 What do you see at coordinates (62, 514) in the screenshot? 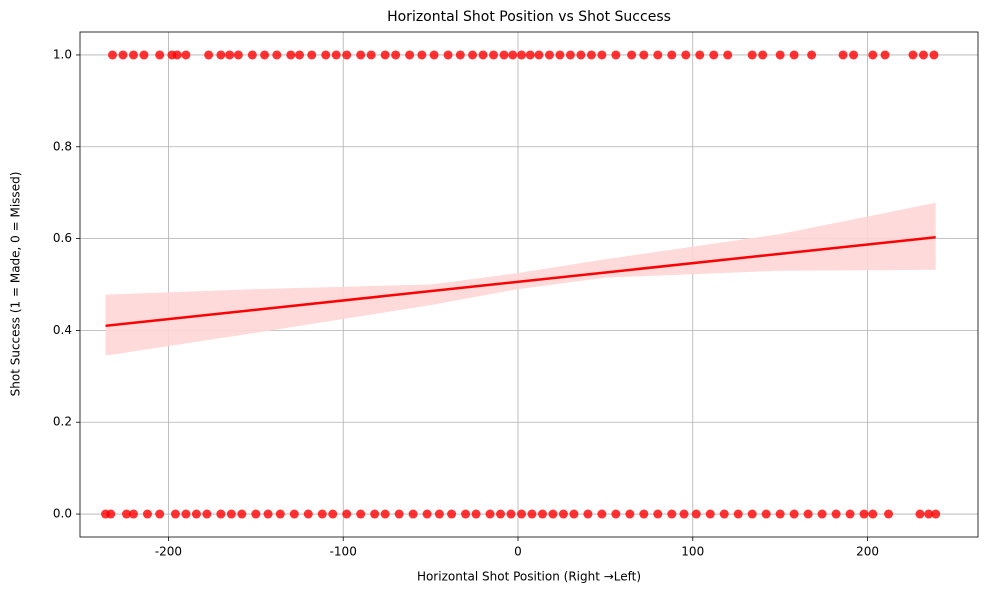
I see `y-tick-label: 0.0` at bounding box center [62, 514].